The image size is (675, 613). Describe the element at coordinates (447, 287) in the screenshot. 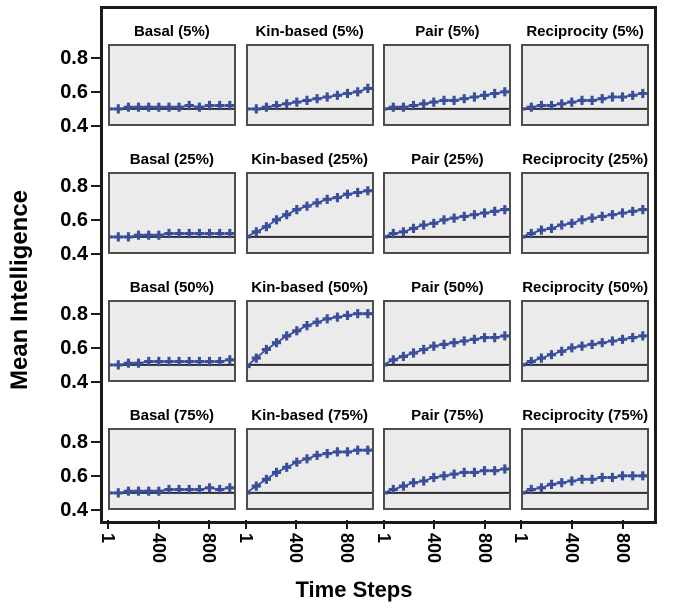

I see `panel-title: Pair (50%)` at that location.